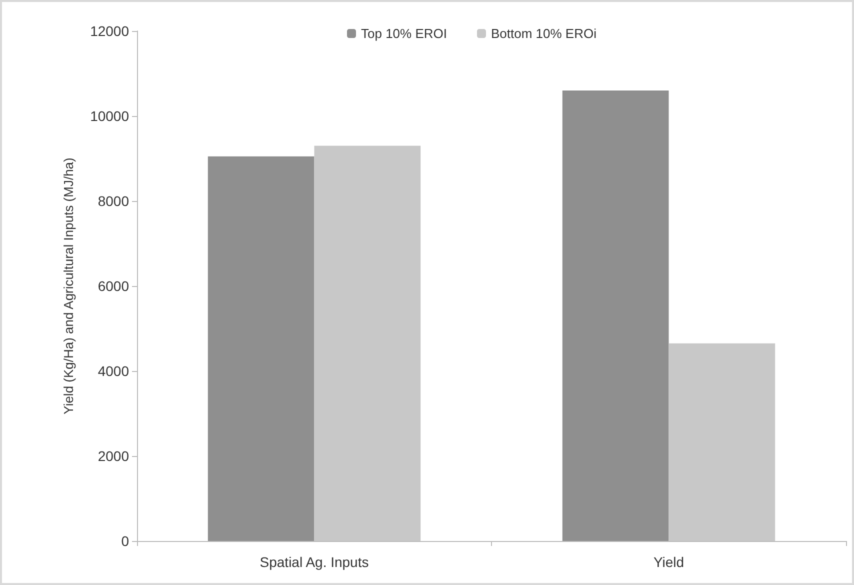 Image resolution: width=854 pixels, height=585 pixels. Describe the element at coordinates (125, 541) in the screenshot. I see `y-tick-label: 0` at that location.